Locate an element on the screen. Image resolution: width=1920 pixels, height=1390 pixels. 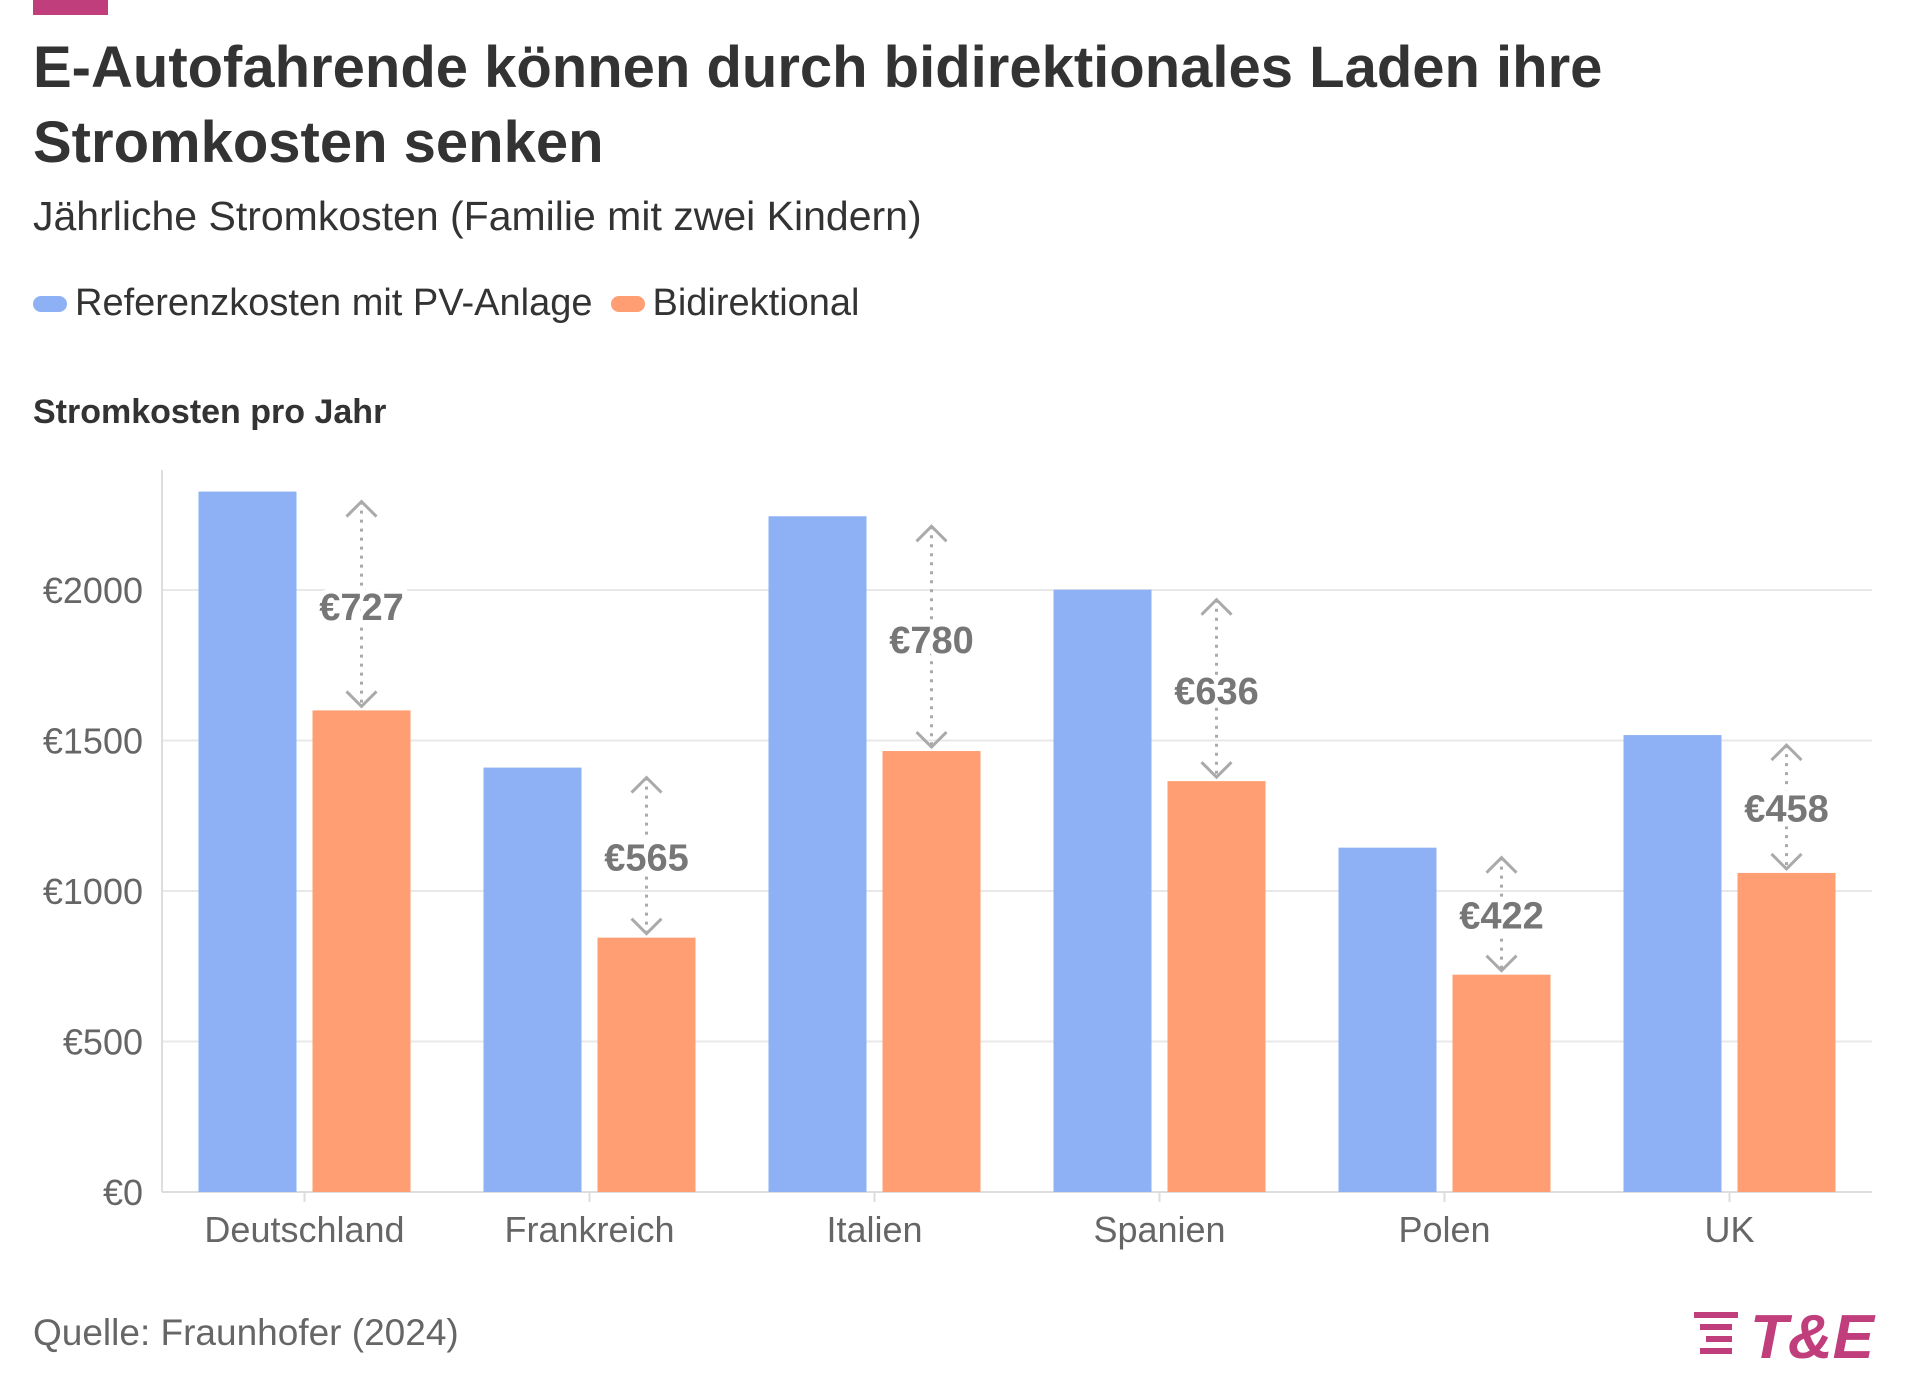
y-tick-label: €1500 is located at coordinates (93, 741).